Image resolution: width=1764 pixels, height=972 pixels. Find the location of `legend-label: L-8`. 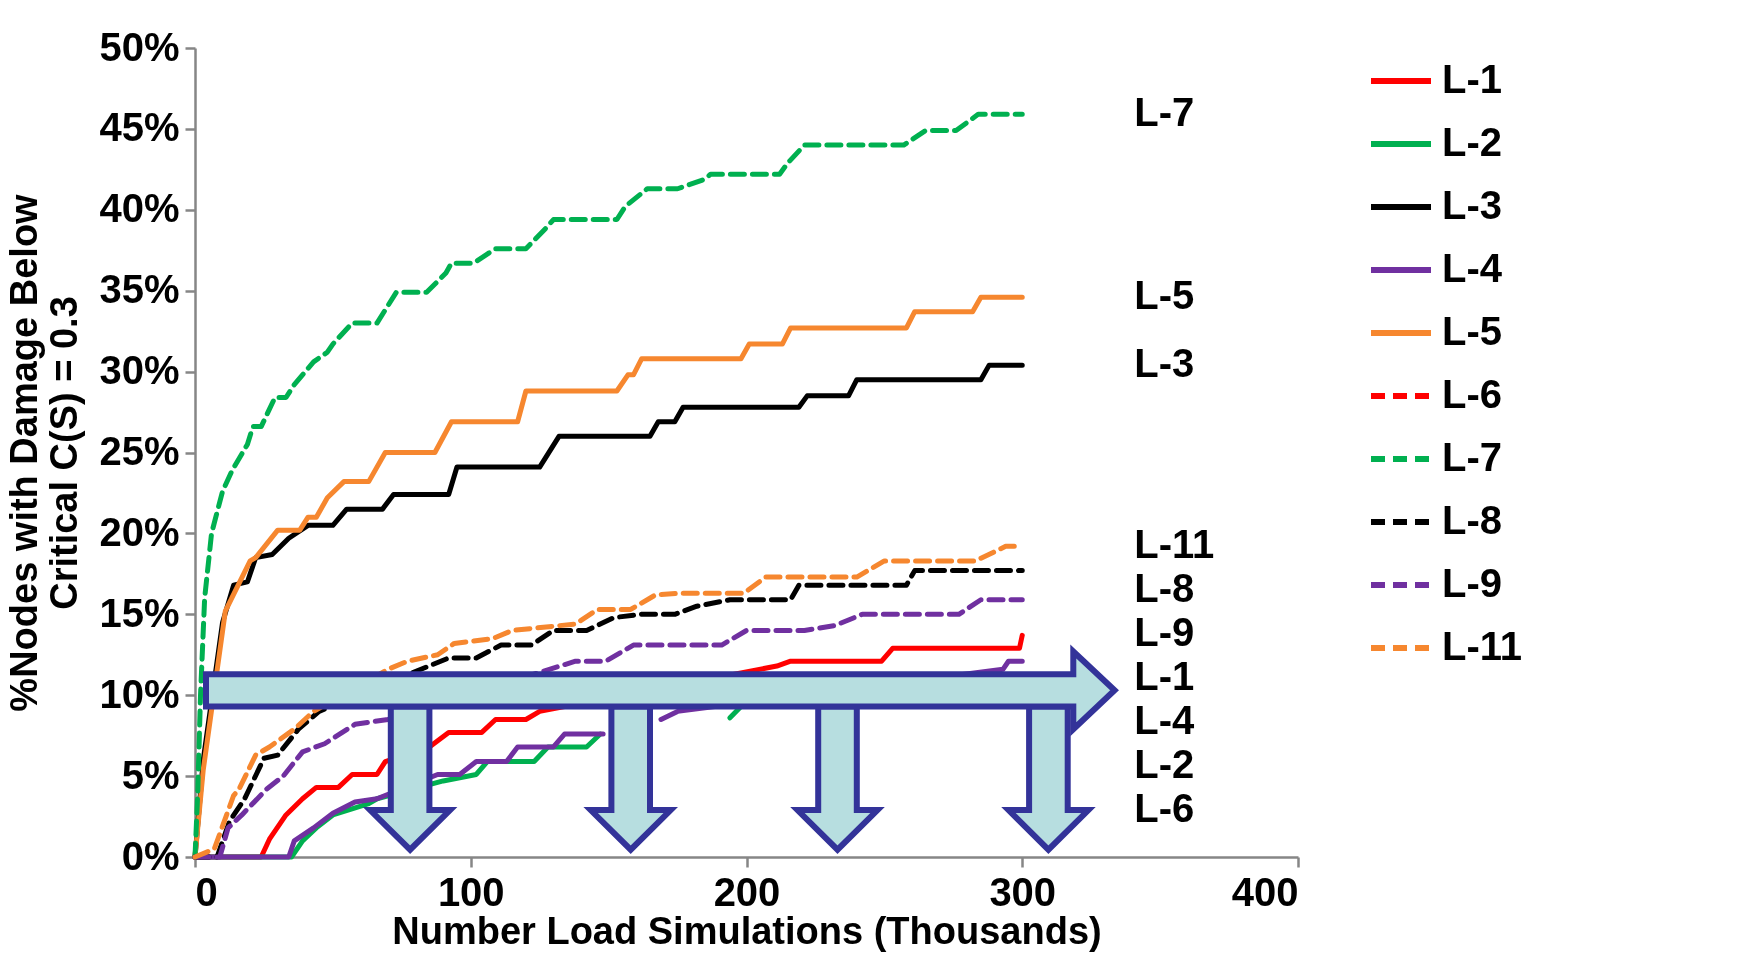

legend-label: L-8 is located at coordinates (1472, 520).